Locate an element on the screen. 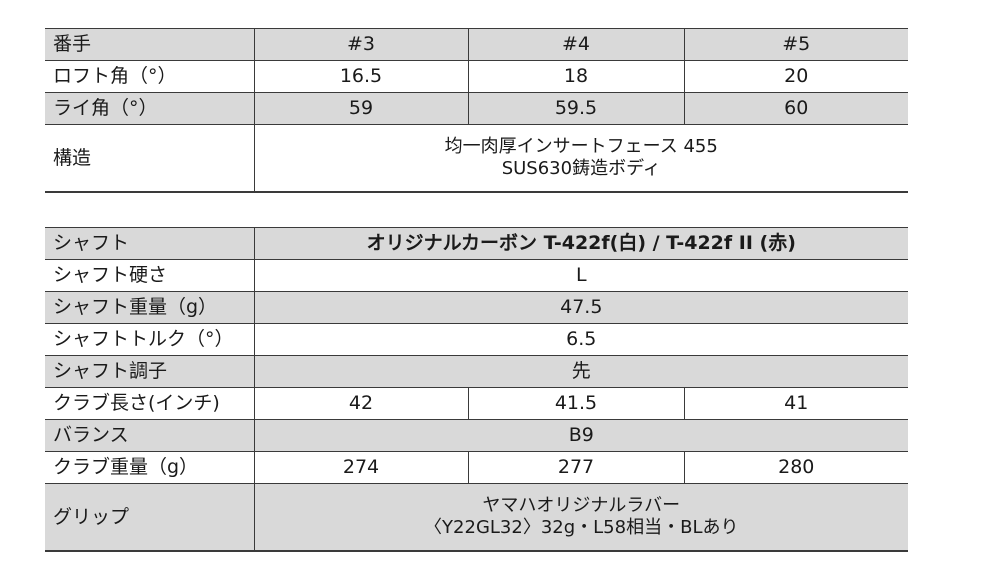 The height and width of the screenshot is (585, 990). club-3-header: #3 is located at coordinates (360, 44).